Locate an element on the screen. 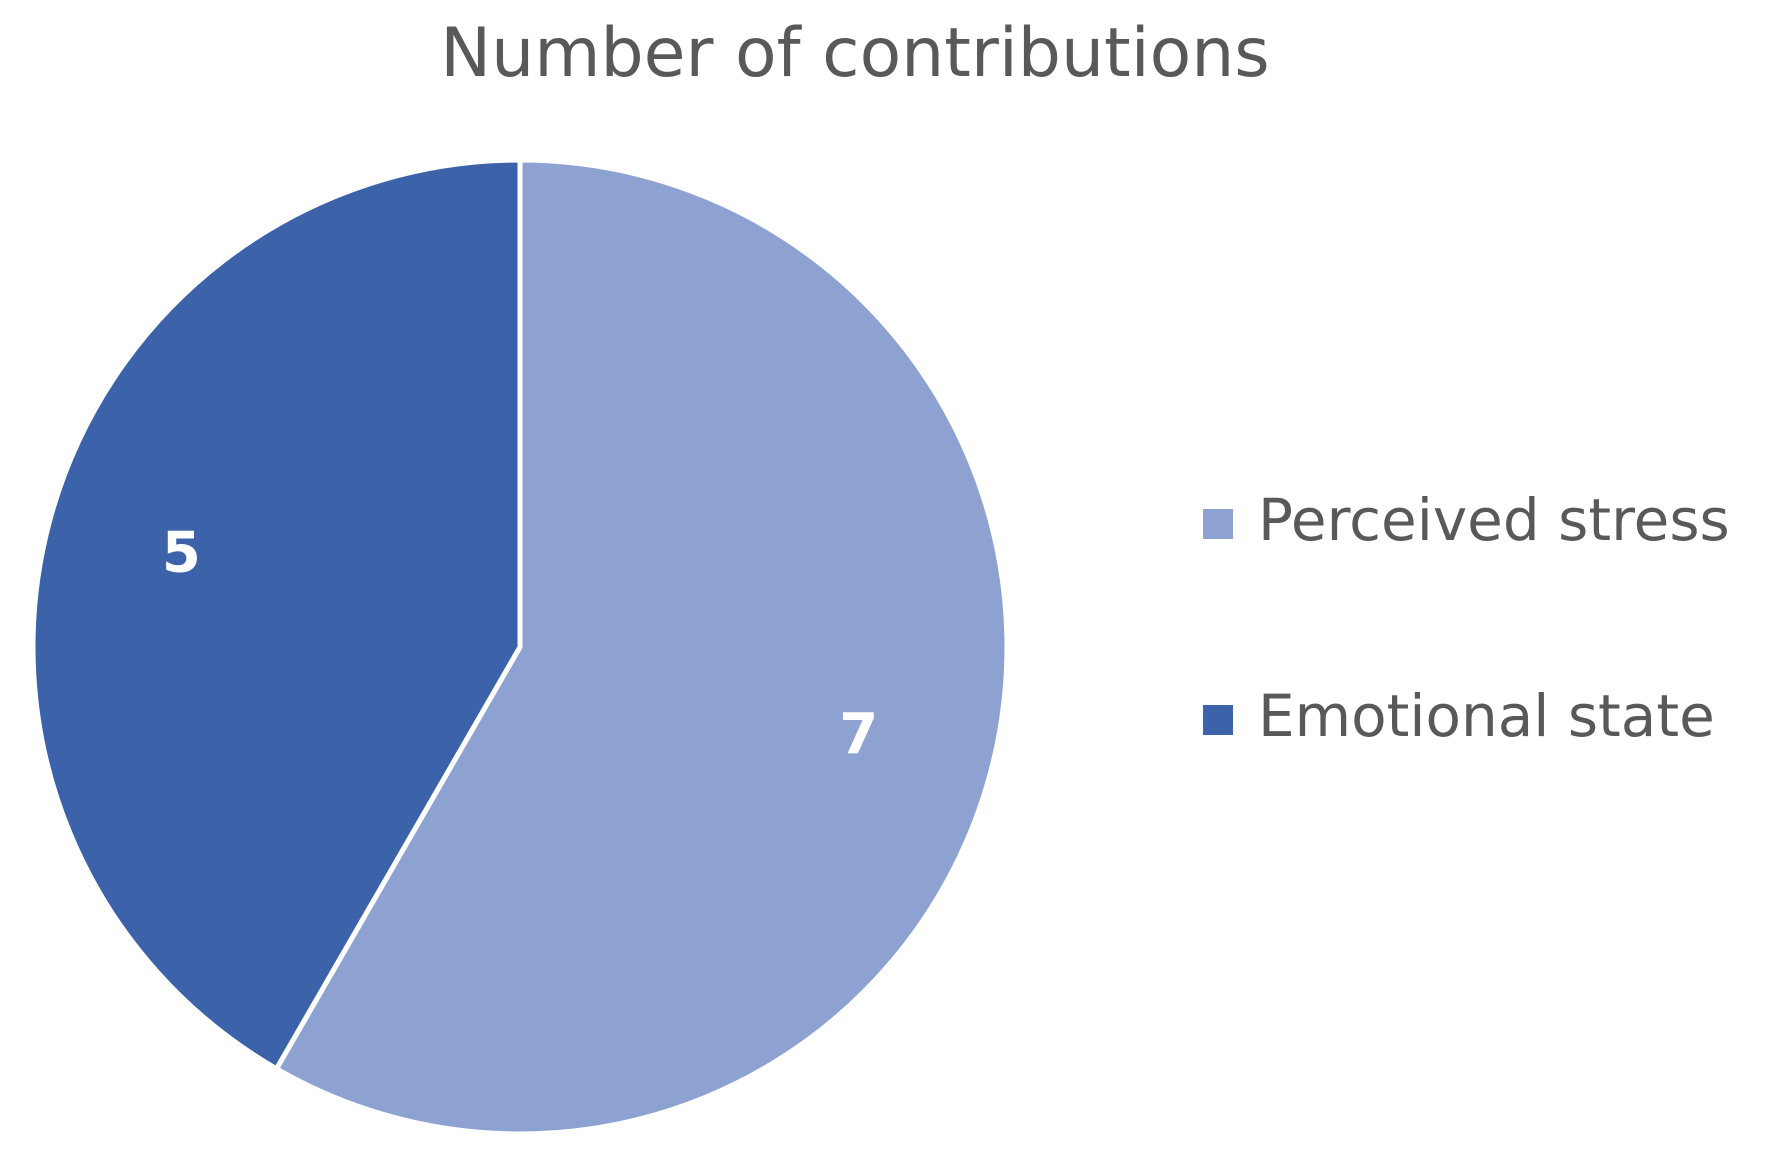 The width and height of the screenshot is (1765, 1154). legend-item-emotional-state: Emotional state is located at coordinates (1459, 716).